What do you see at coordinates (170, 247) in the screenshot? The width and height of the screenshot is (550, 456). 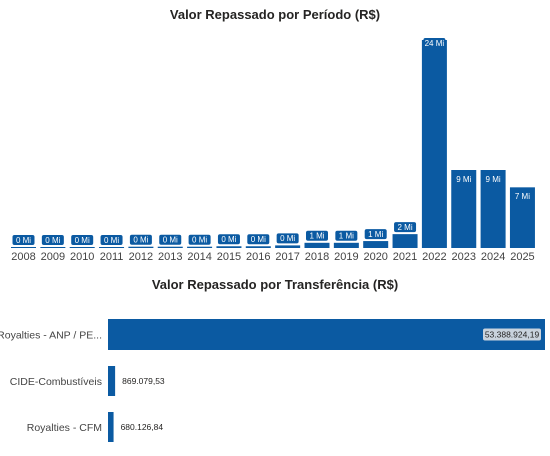 I see `period-bar-2013` at bounding box center [170, 247].